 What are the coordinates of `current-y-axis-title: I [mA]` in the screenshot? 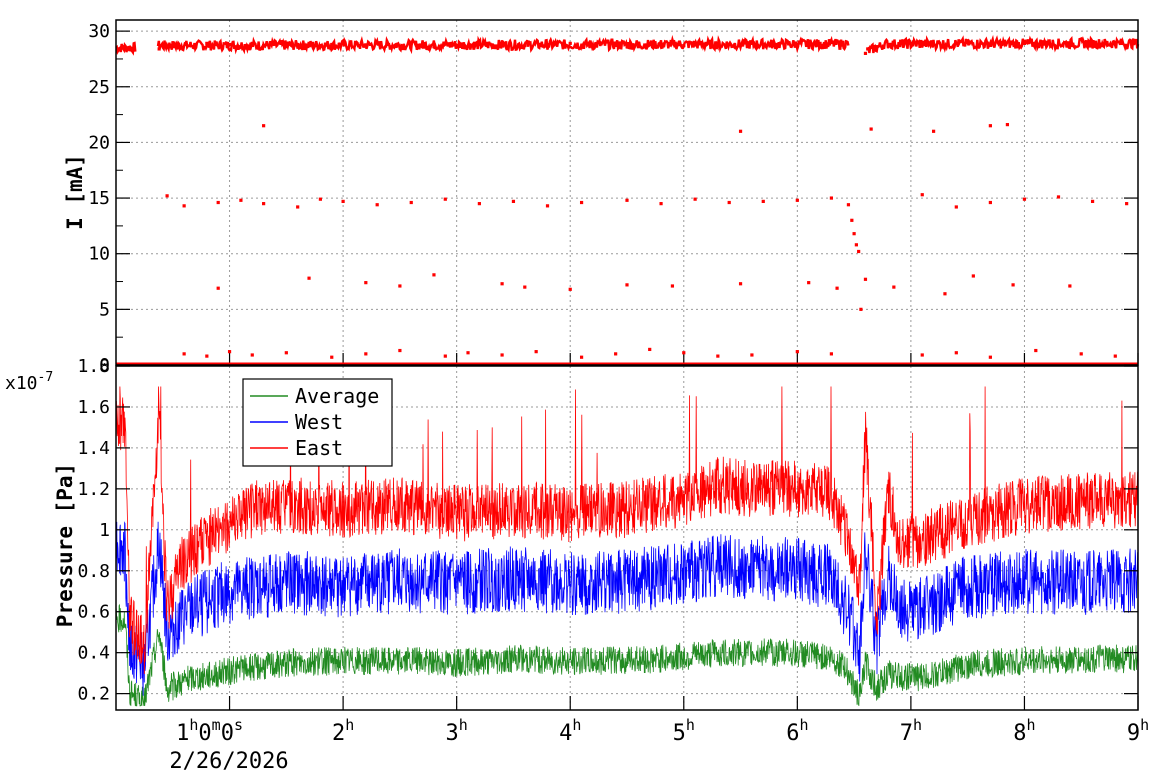 It's located at (75, 192).